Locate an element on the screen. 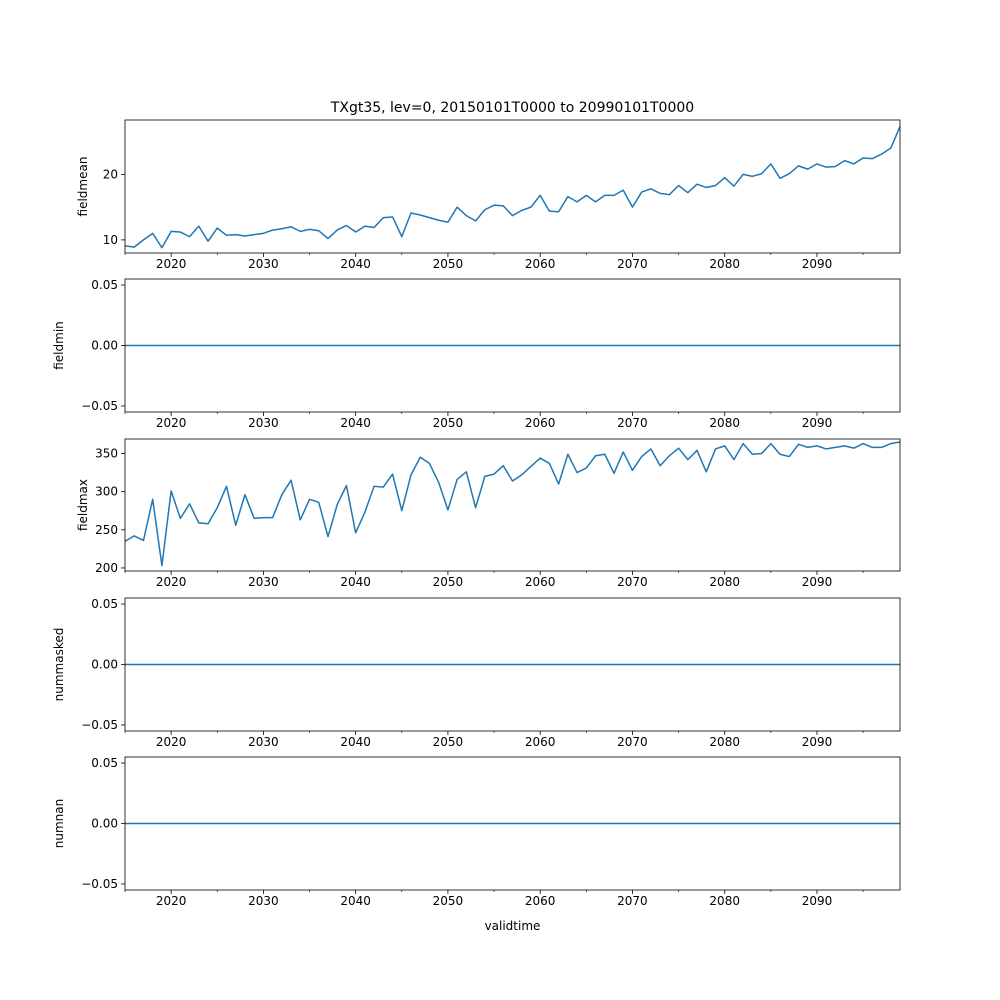 The width and height of the screenshot is (1000, 1000). x-tick-label-fieldmean: 2080 is located at coordinates (724, 264).